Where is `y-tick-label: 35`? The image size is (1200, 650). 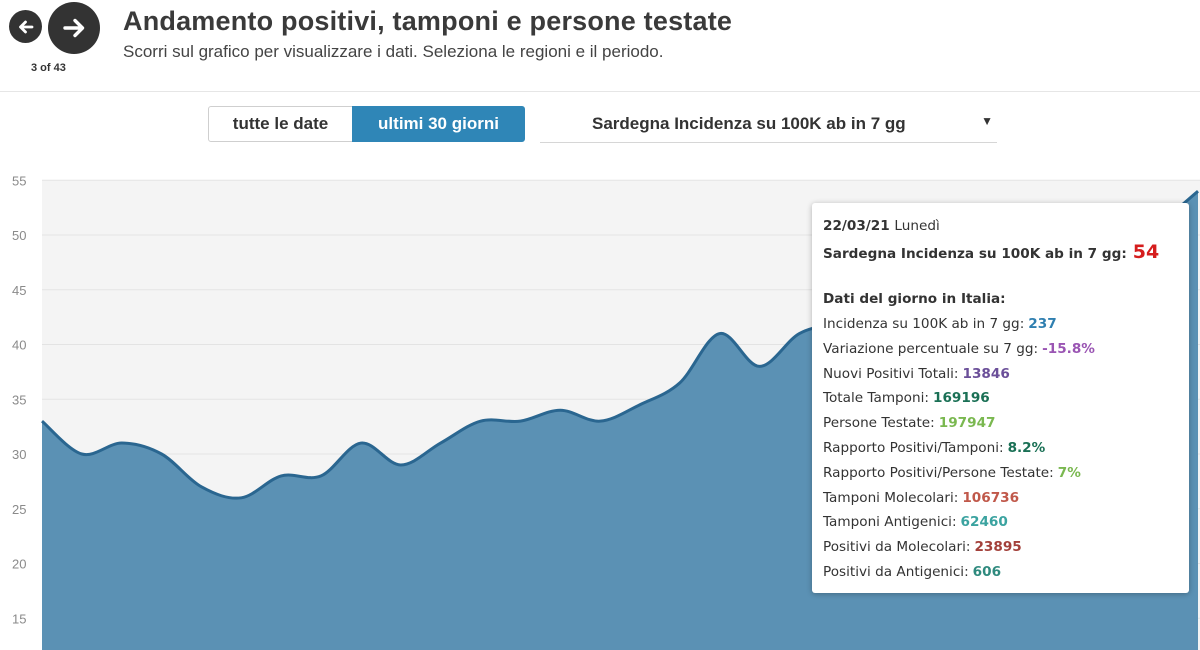 y-tick-label: 35 is located at coordinates (19, 399).